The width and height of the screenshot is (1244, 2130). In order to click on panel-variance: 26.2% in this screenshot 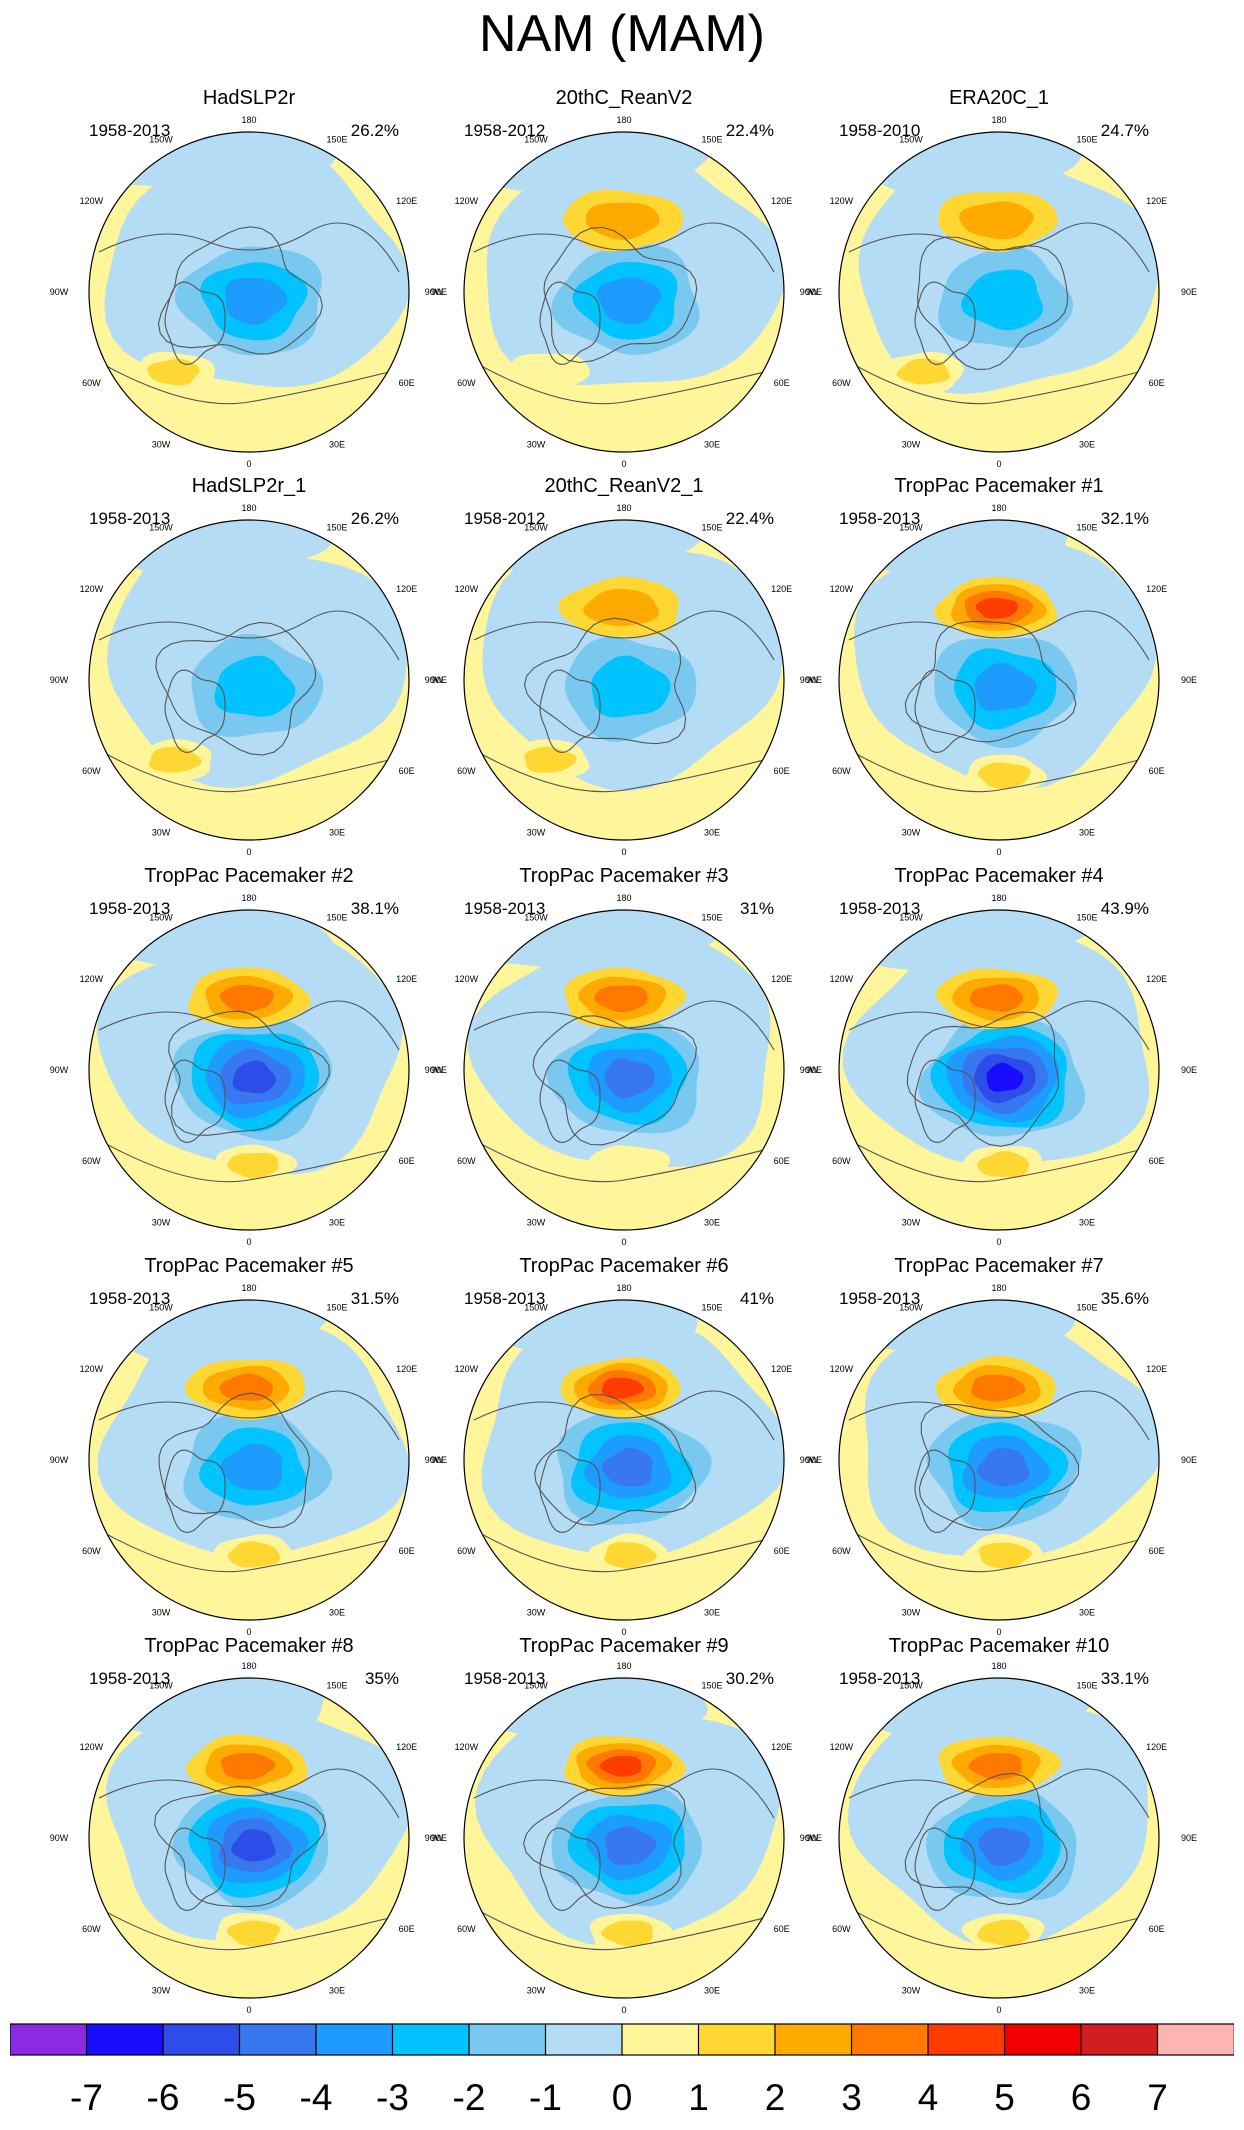, I will do `click(375, 130)`.